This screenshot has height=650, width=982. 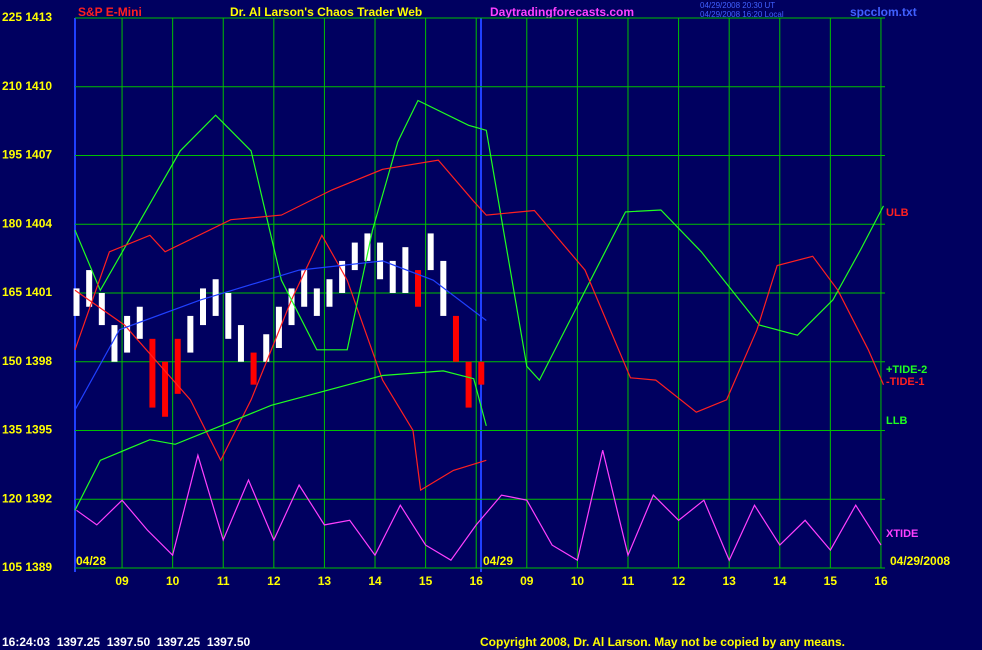 What do you see at coordinates (27, 223) in the screenshot?
I see `y-tick-label: 180 1404` at bounding box center [27, 223].